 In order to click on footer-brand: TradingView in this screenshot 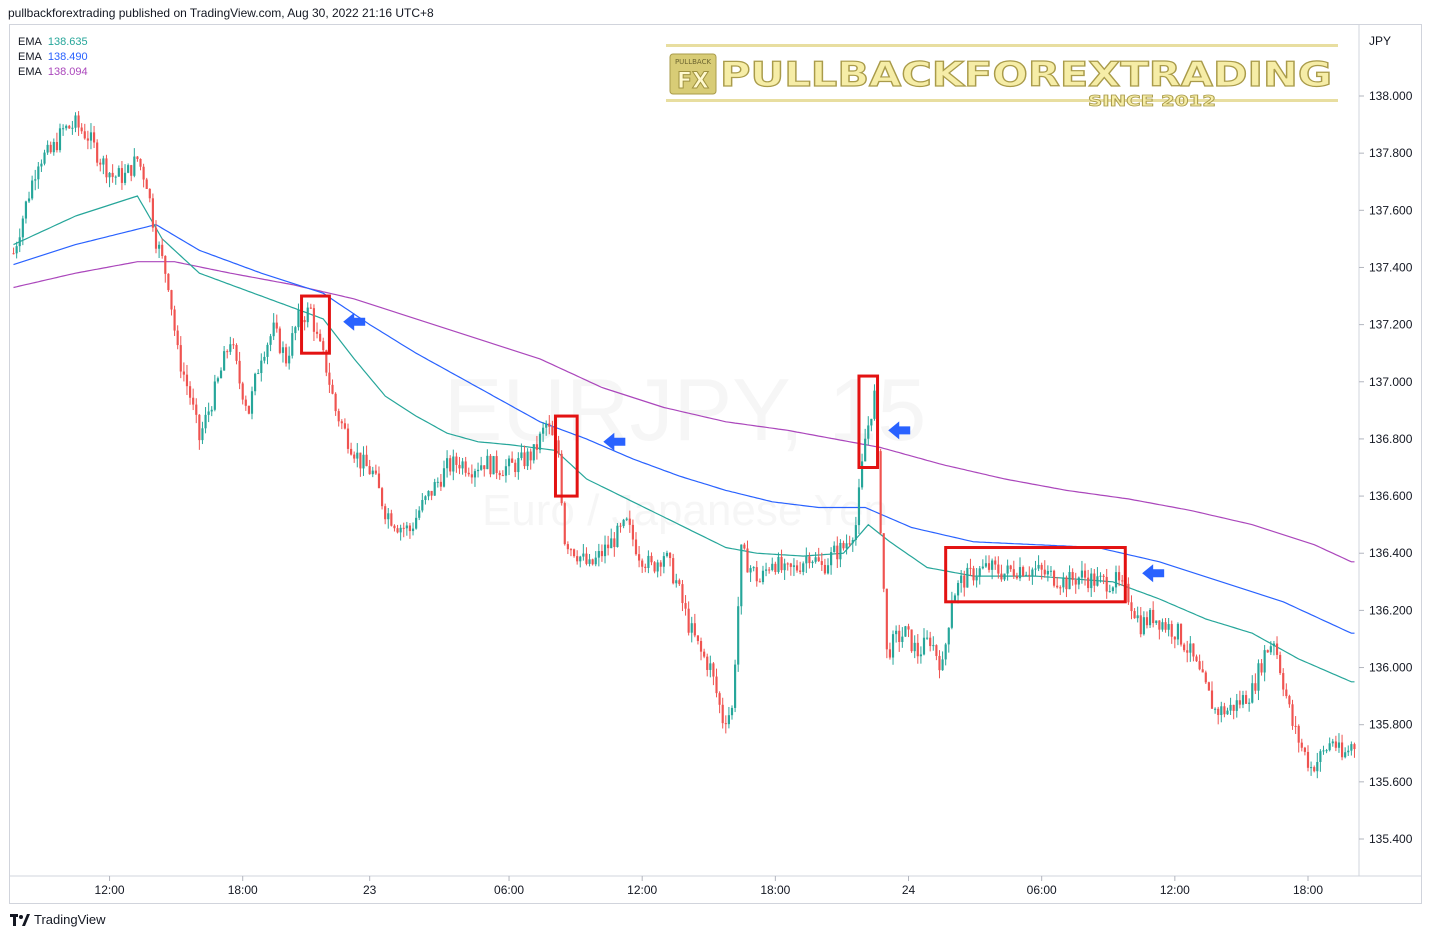, I will do `click(58, 919)`.